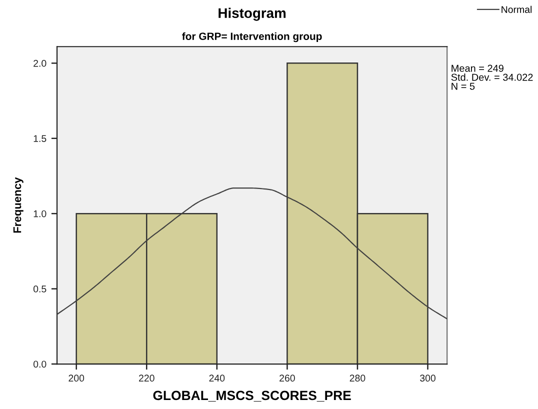 The height and width of the screenshot is (409, 538). I want to click on y-tick-label: 2.0, so click(40, 63).